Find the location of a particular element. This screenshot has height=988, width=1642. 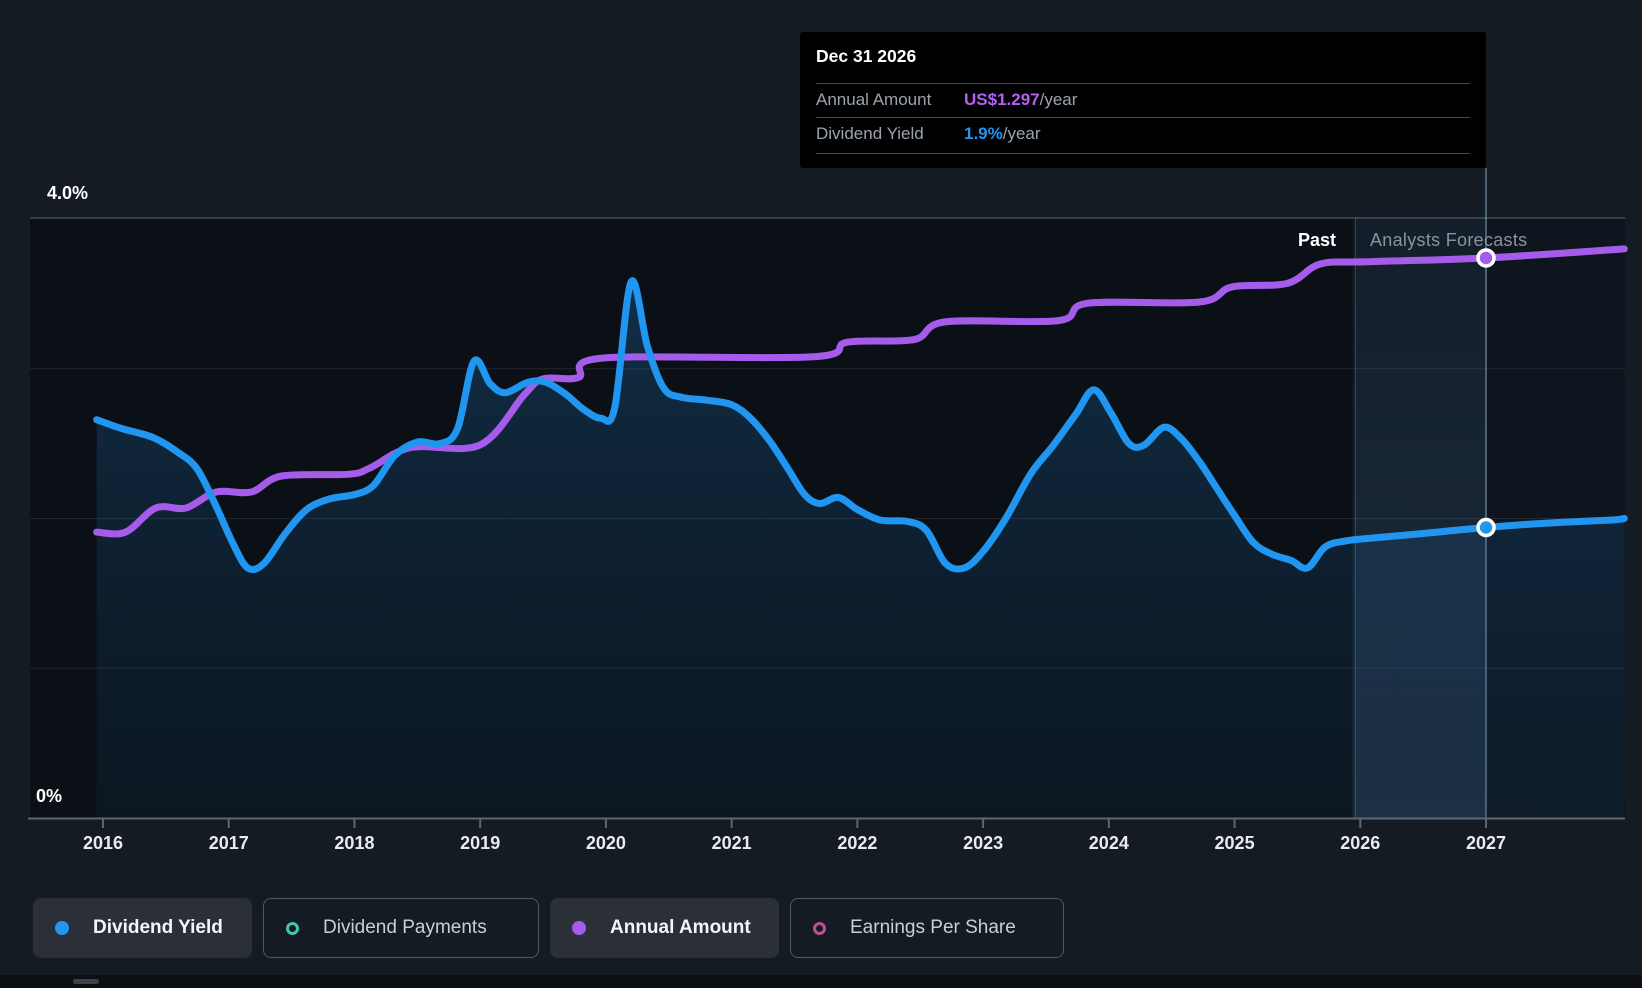

legend-label: Dividend Payments is located at coordinates (405, 927).